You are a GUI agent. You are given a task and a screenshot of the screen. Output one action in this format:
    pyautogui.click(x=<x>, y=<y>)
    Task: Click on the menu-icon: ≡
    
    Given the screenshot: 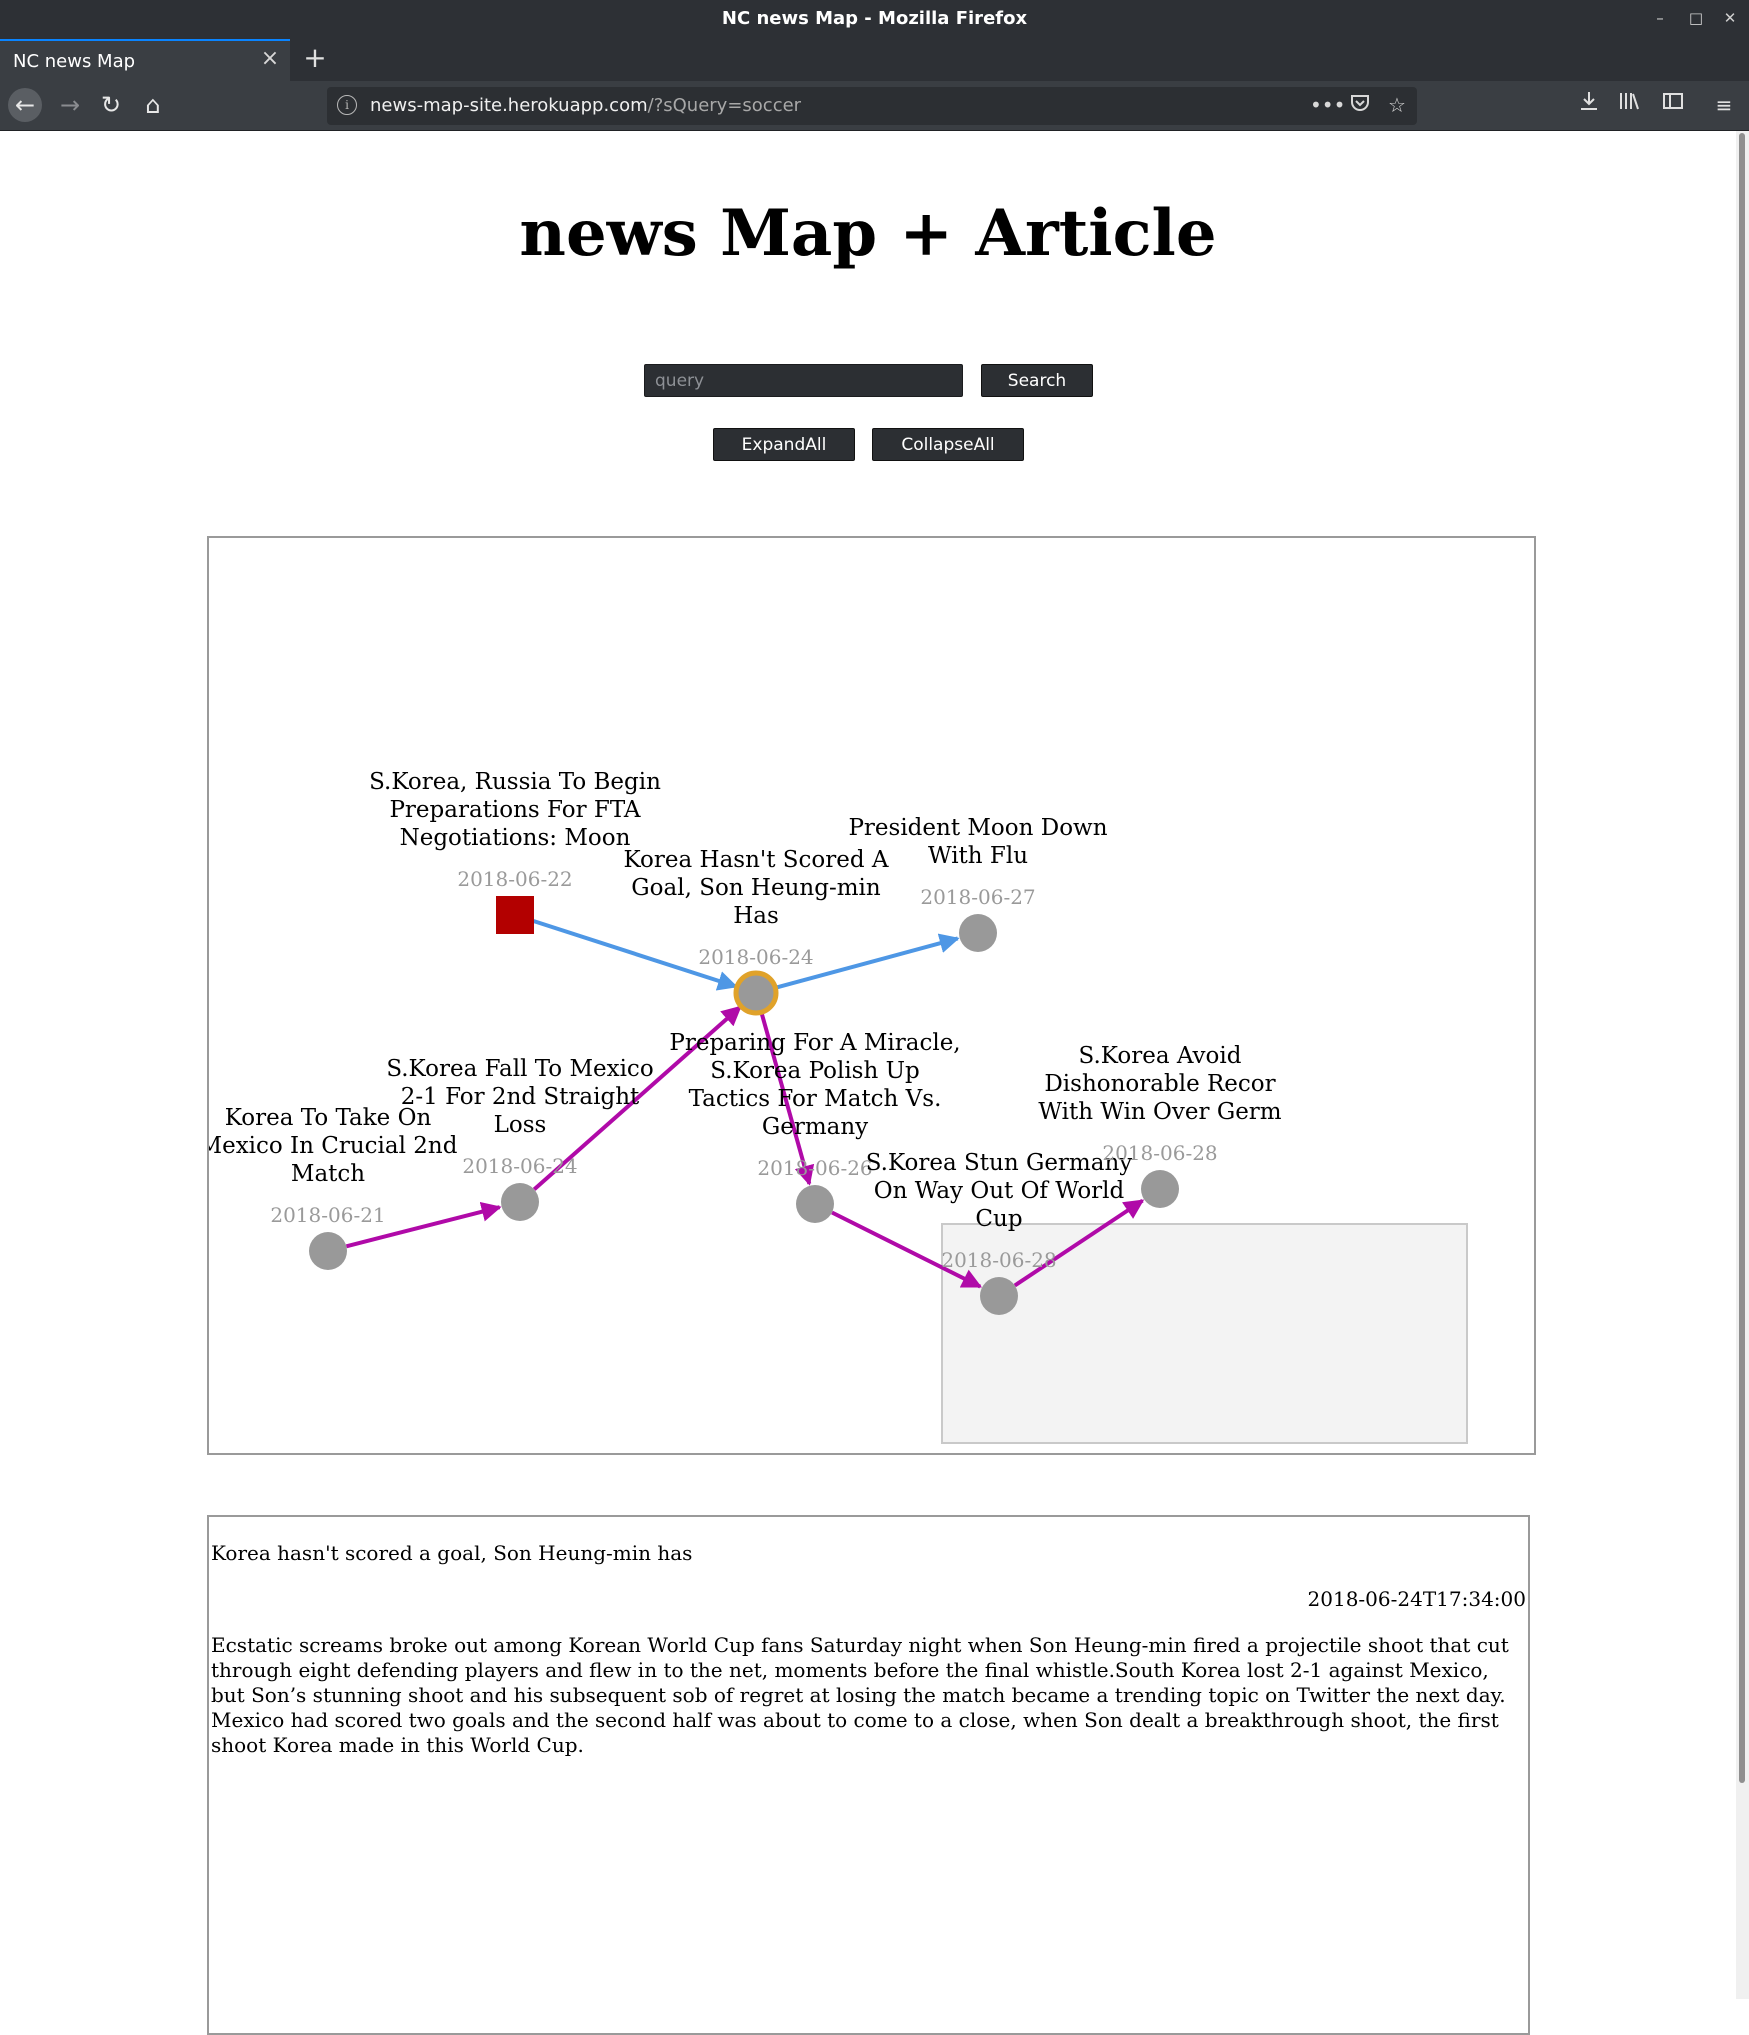 What is the action you would take?
    pyautogui.click(x=1724, y=105)
    